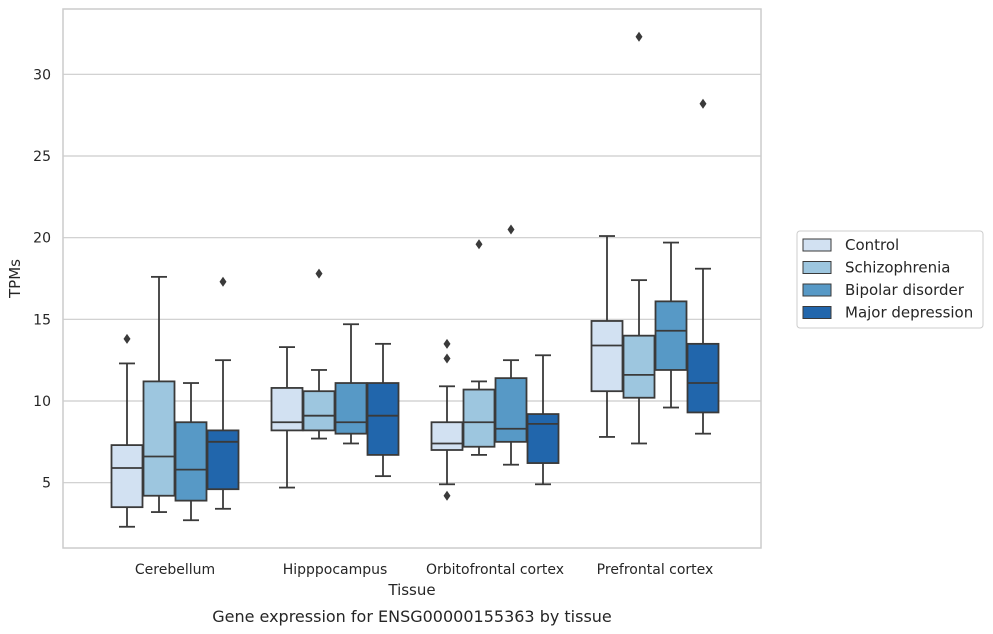  Describe the element at coordinates (46, 484) in the screenshot. I see `y-tick-label: 5` at that location.